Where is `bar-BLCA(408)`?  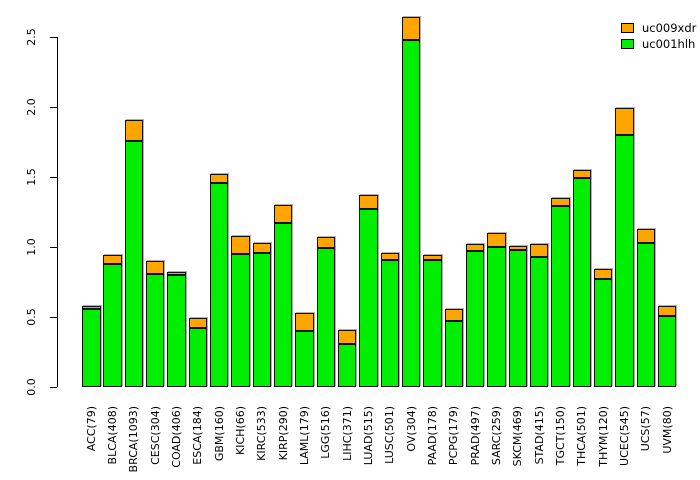
bar-BLCA(408) is located at coordinates (112, 321).